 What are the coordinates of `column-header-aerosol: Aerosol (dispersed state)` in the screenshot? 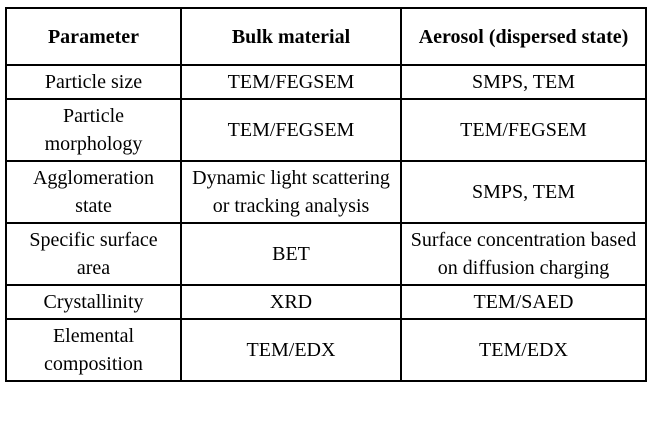 It's located at (523, 36).